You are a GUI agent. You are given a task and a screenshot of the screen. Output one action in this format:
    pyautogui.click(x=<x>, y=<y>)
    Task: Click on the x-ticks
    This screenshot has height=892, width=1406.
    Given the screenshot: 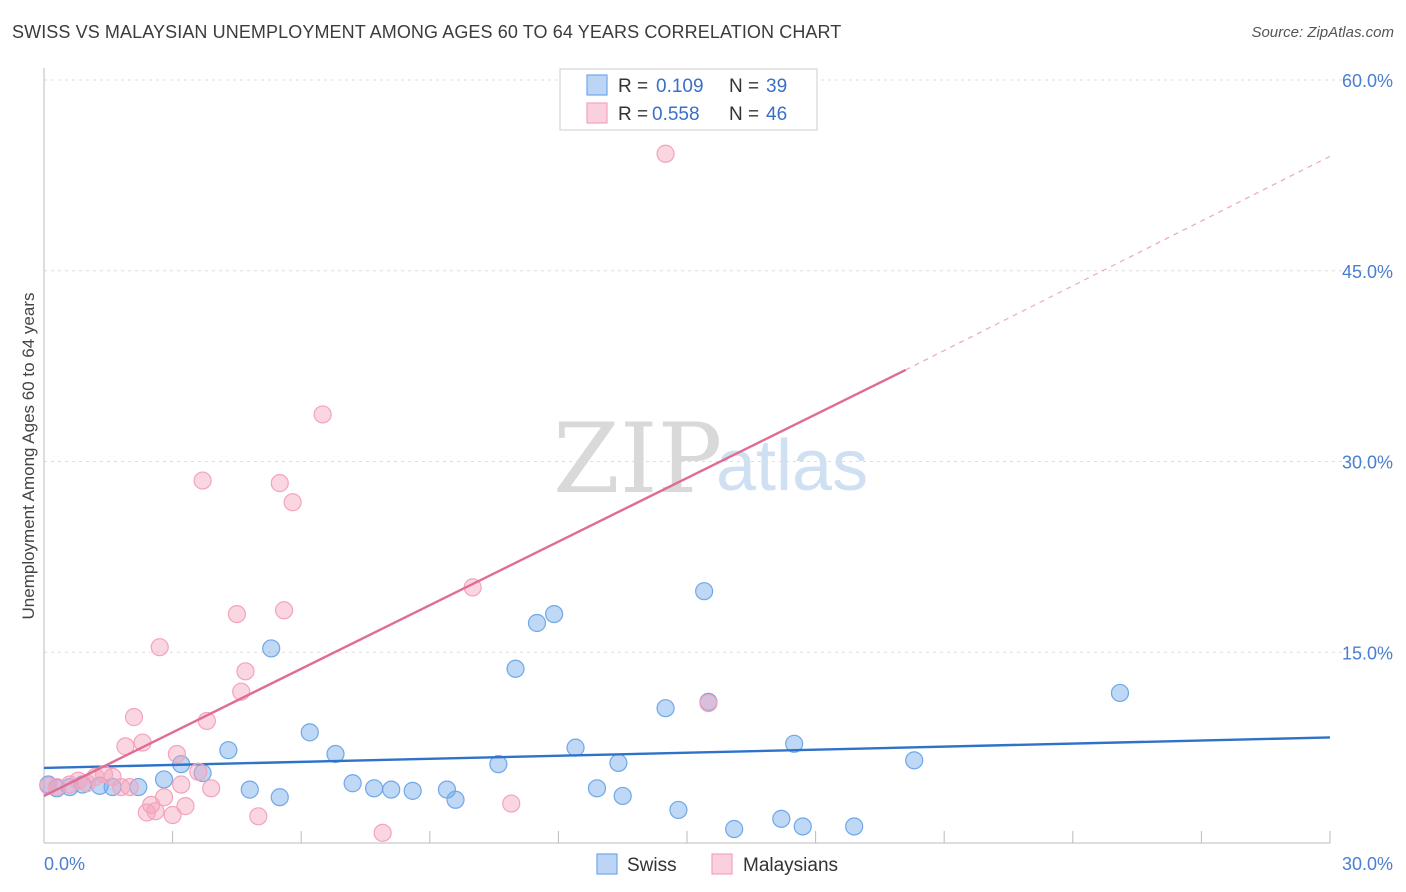 What is the action you would take?
    pyautogui.click(x=687, y=837)
    